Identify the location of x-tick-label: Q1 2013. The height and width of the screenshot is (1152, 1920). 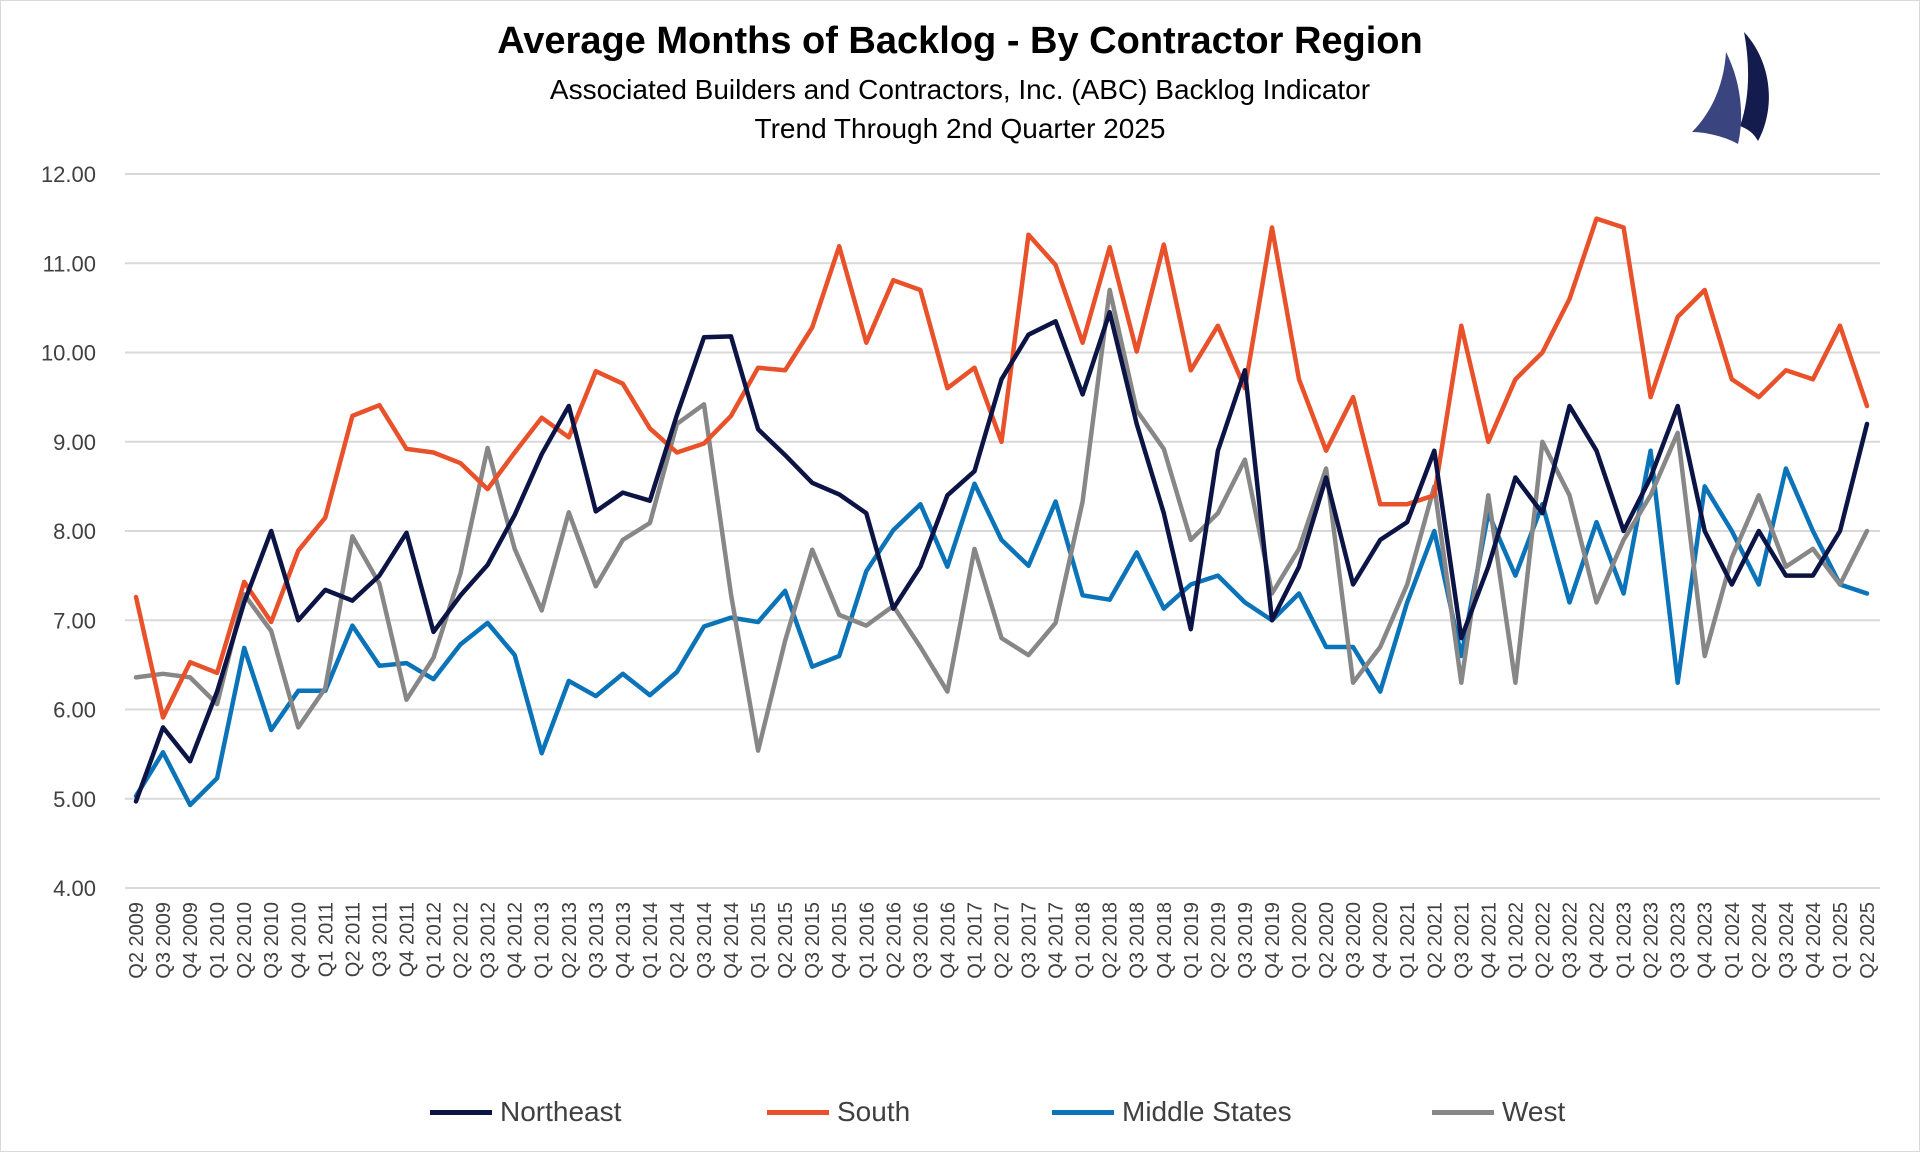
(543, 940).